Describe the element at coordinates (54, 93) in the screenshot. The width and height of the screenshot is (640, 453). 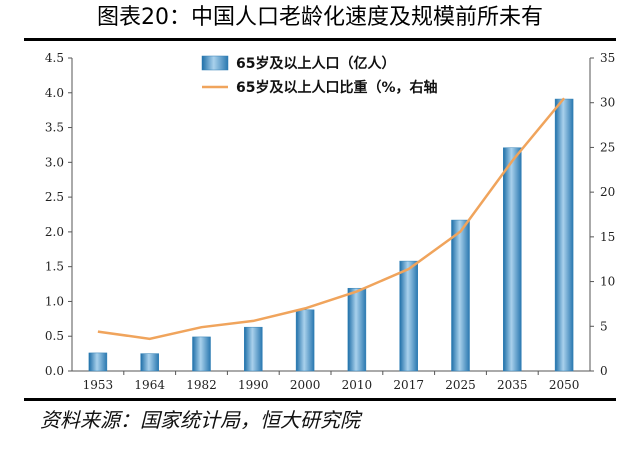
I see `left-tick-label: 4.0` at that location.